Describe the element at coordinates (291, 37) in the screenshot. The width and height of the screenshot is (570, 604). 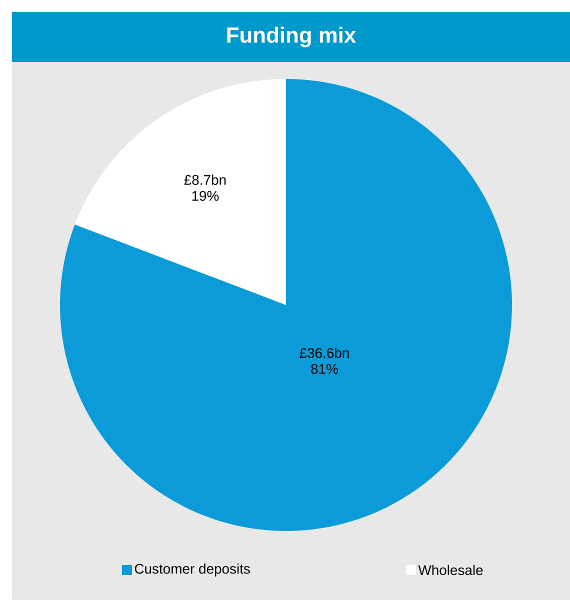
I see `chart-title: Funding mix` at that location.